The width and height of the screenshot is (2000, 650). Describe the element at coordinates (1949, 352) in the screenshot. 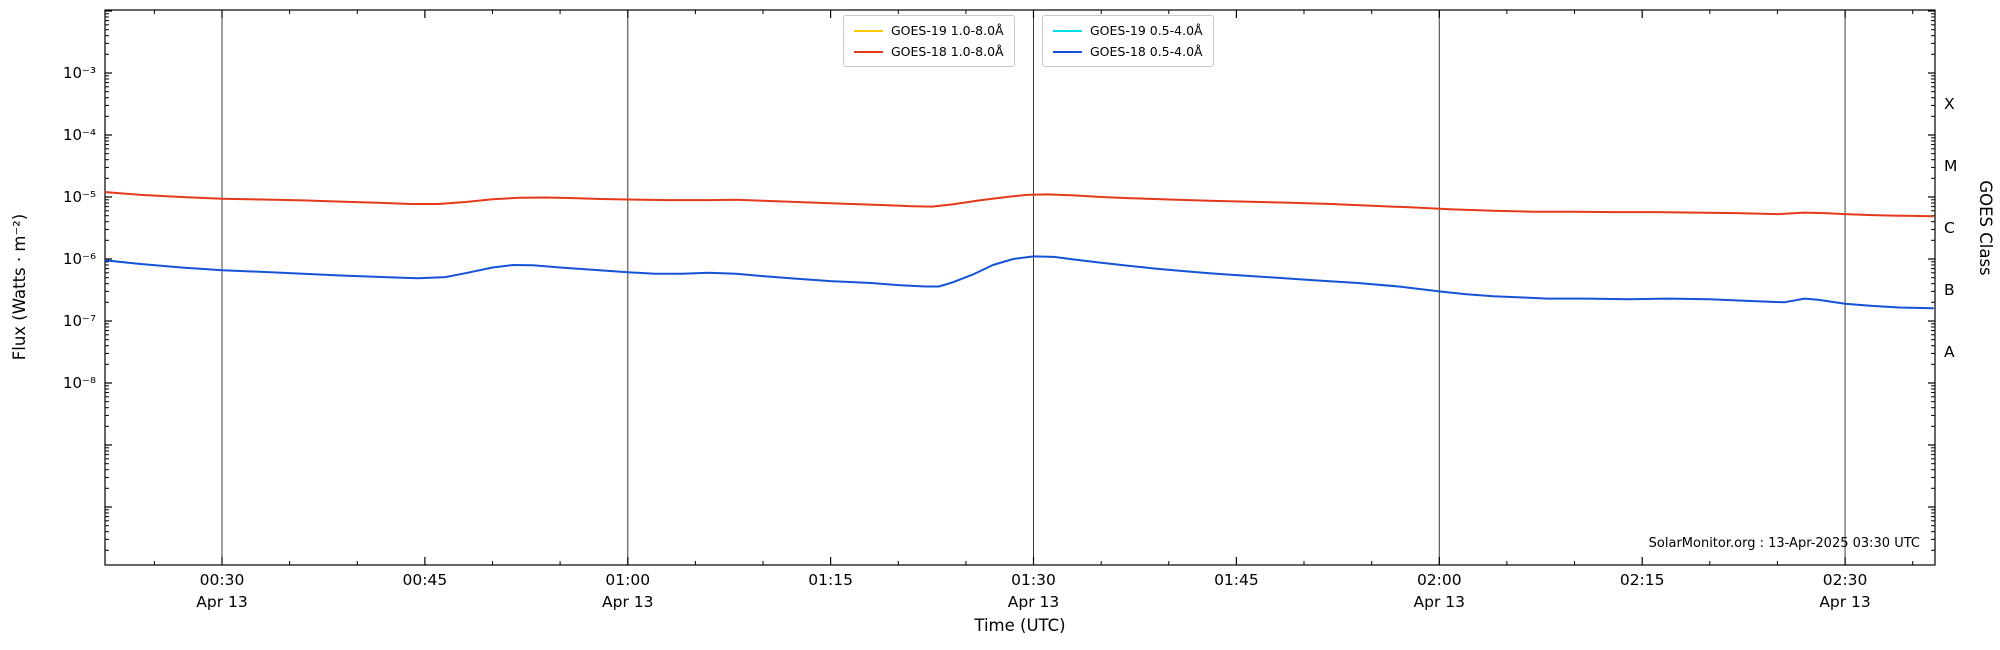

I see `goes-class-letter: A` at that location.